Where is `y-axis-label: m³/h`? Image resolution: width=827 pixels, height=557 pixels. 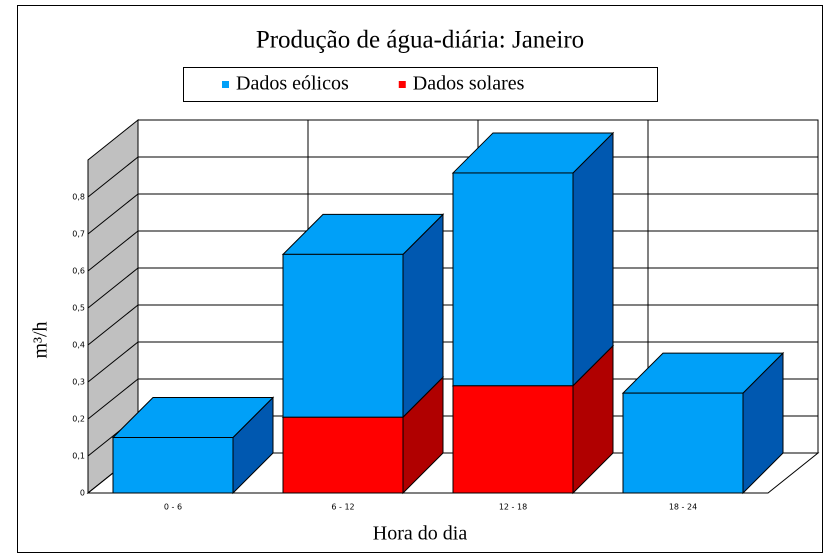 y-axis-label: m³/h is located at coordinates (41, 339).